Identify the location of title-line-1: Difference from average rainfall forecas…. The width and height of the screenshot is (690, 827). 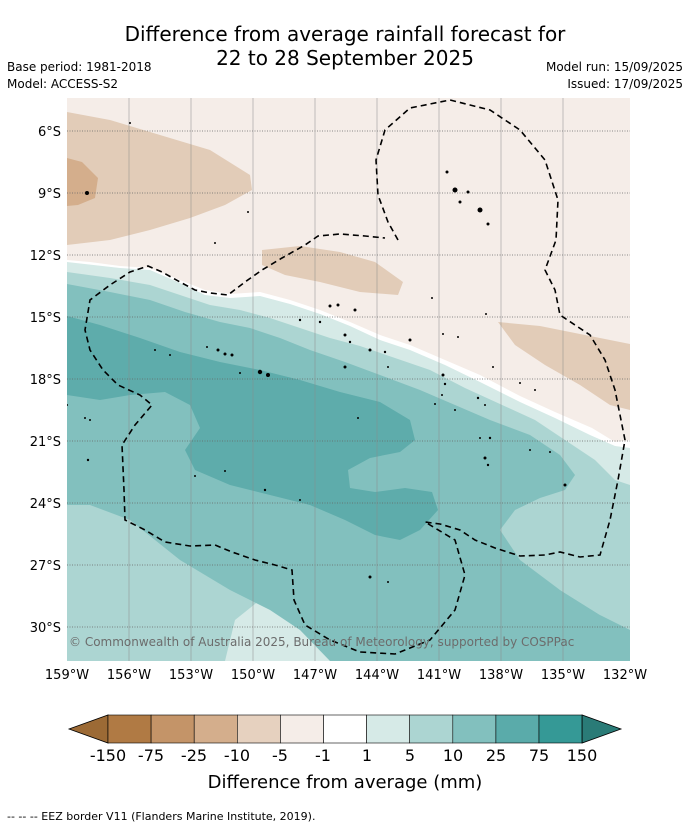
(345, 34).